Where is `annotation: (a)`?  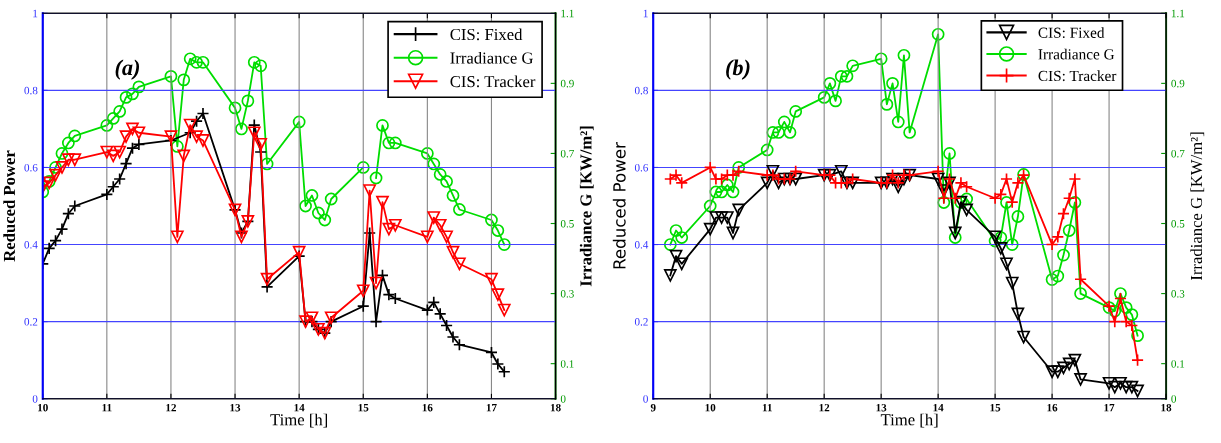 annotation: (a) is located at coordinates (127, 69).